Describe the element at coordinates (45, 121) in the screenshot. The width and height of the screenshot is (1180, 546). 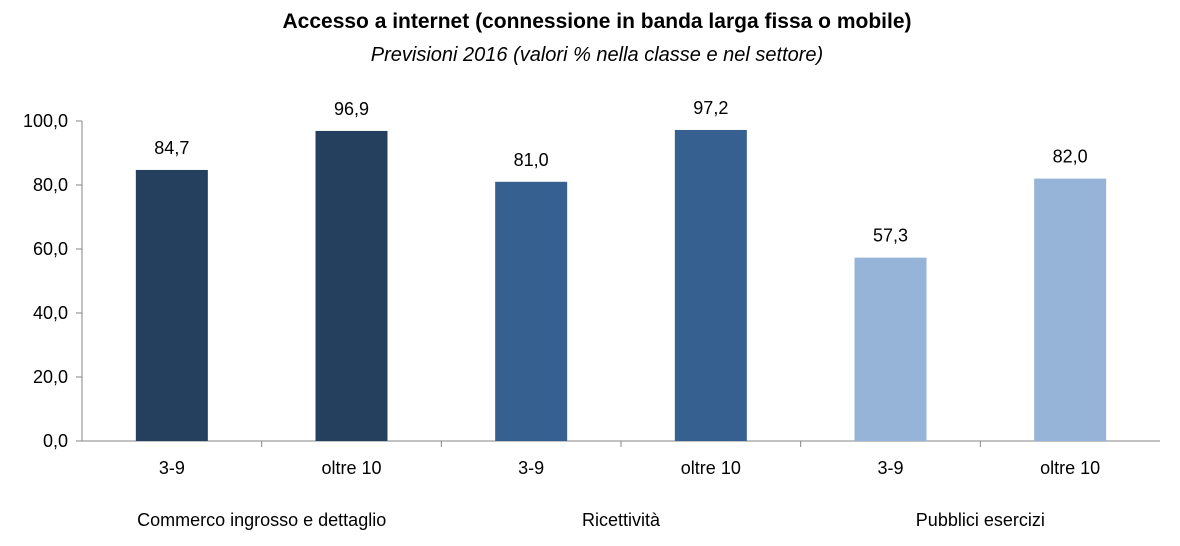
I see `y-tick-label: 100,0` at that location.